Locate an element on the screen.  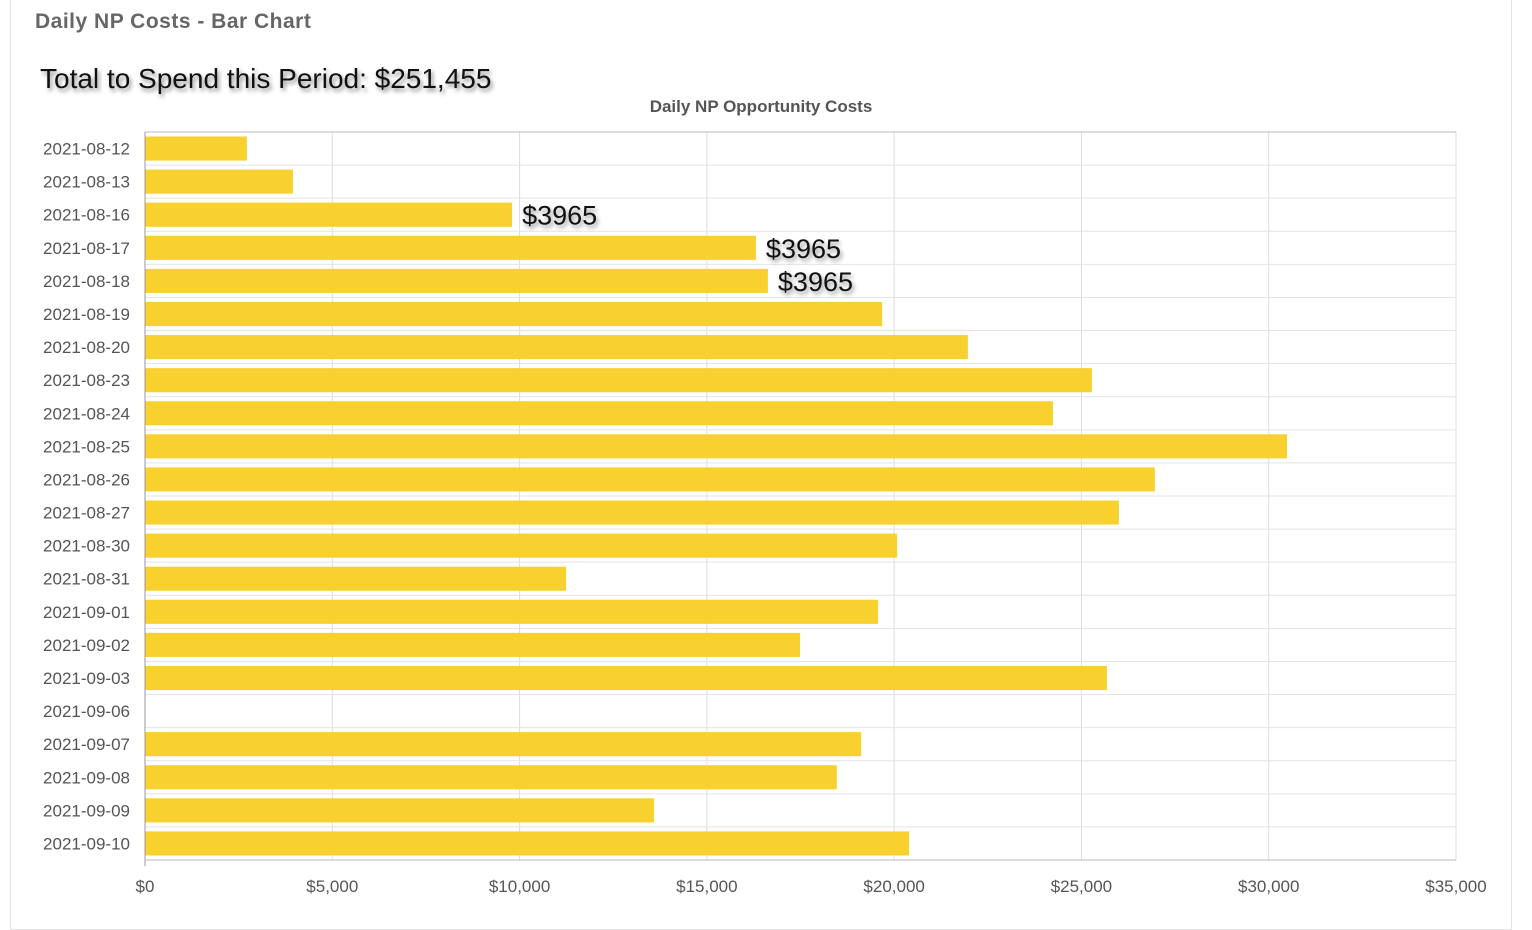
y-tick-label: 2021-08-25 is located at coordinates (86, 446).